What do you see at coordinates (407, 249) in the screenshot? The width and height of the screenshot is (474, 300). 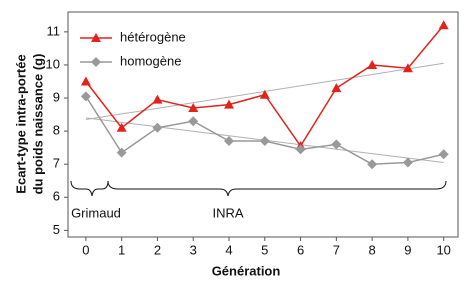 I see `x-tick-label: 9` at bounding box center [407, 249].